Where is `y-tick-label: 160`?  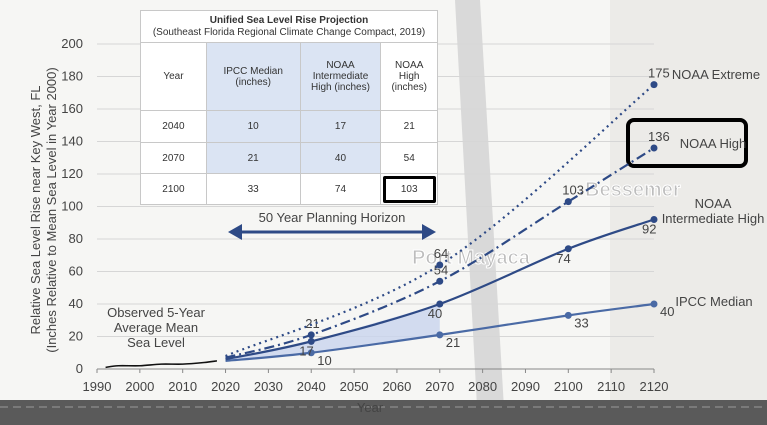
y-tick-label: 160 is located at coordinates (72, 108).